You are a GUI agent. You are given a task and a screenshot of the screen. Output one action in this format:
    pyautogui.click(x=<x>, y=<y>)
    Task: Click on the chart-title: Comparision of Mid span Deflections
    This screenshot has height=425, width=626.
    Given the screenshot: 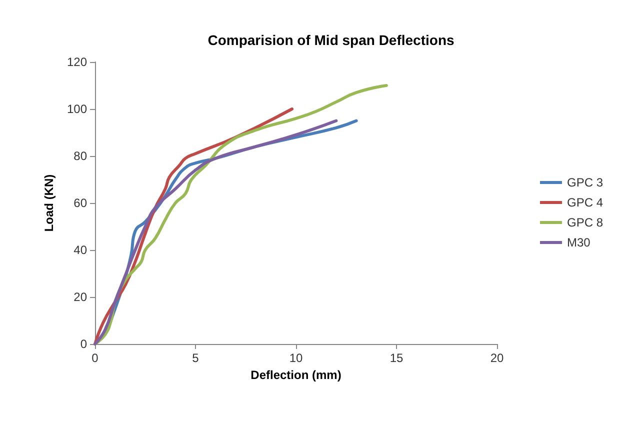 What is the action you would take?
    pyautogui.click(x=331, y=40)
    